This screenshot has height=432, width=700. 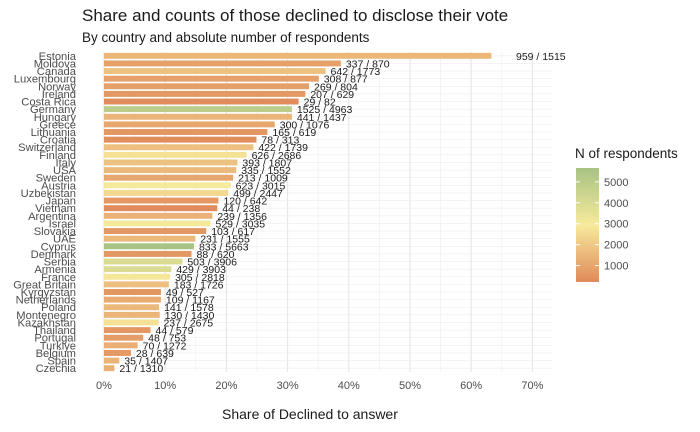 I want to click on data-label: 213 / 1009, so click(x=263, y=179).